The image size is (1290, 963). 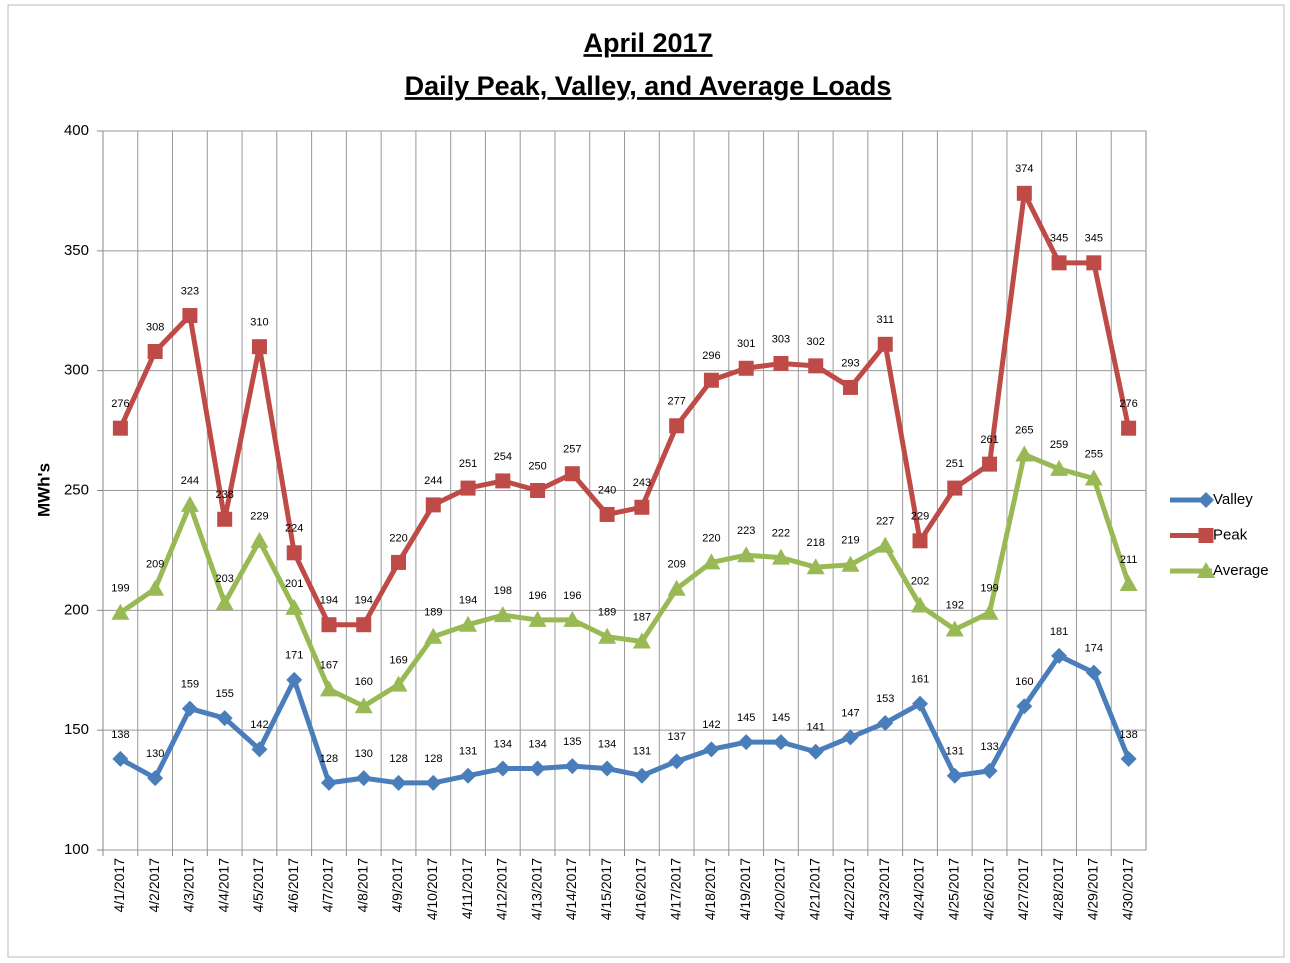 I want to click on x-tick-label: 4/8/2017, so click(x=362, y=885).